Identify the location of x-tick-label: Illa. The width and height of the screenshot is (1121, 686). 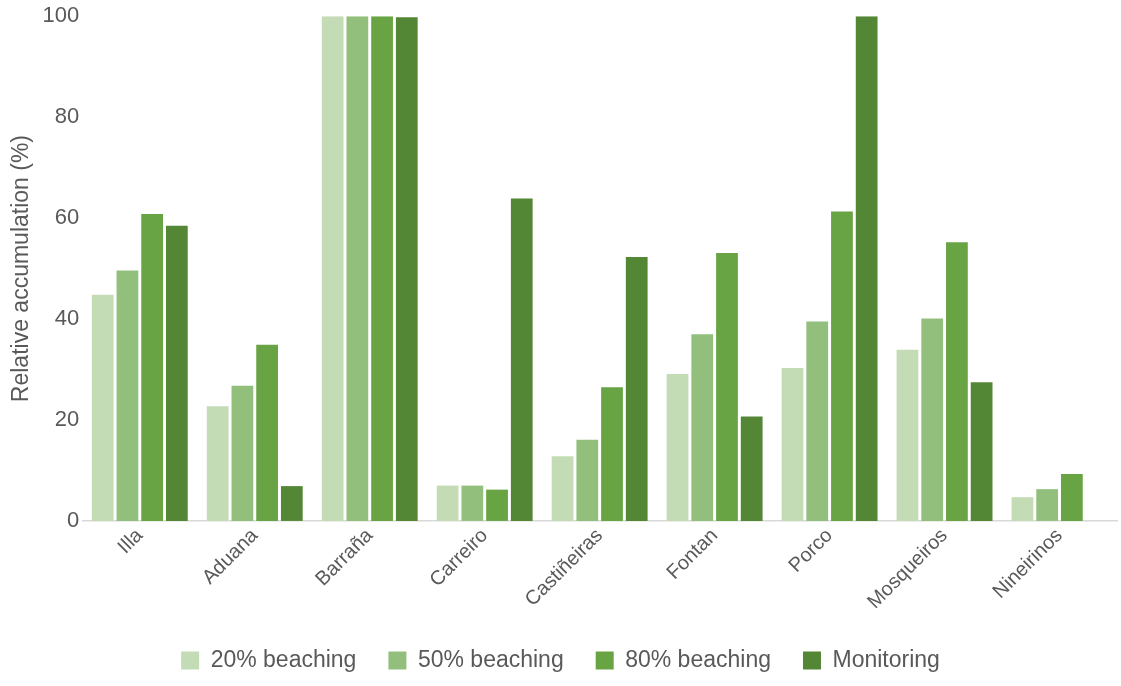
(130, 540).